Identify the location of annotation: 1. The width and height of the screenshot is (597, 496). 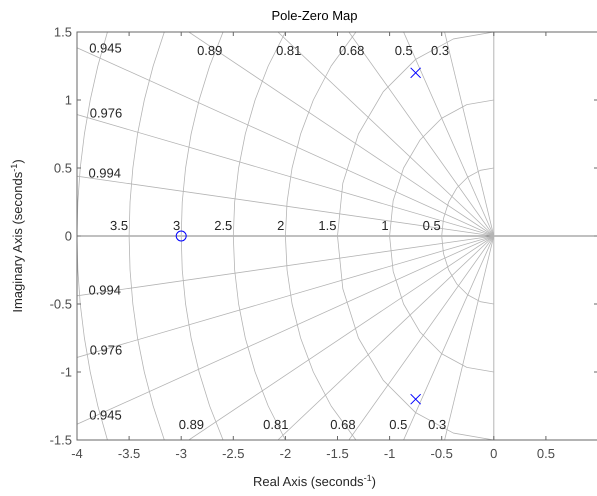
(385, 226).